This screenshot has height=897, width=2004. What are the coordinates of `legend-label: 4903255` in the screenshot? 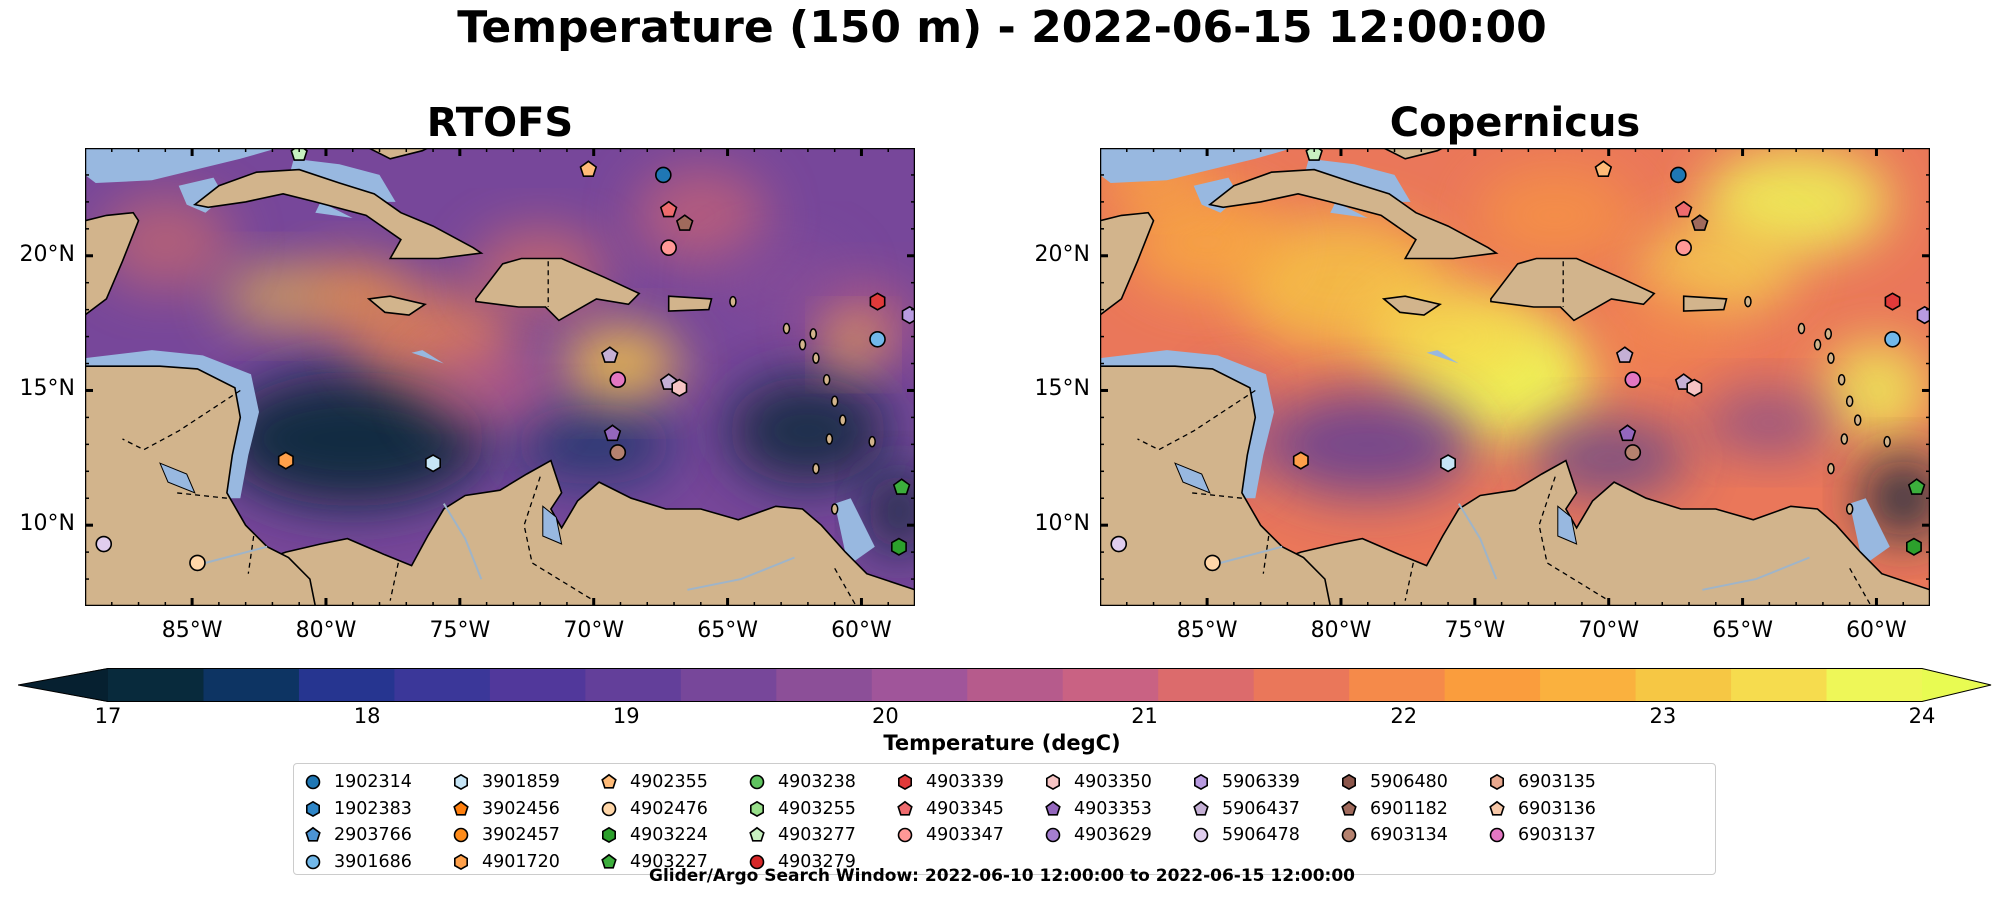 It's located at (817, 808).